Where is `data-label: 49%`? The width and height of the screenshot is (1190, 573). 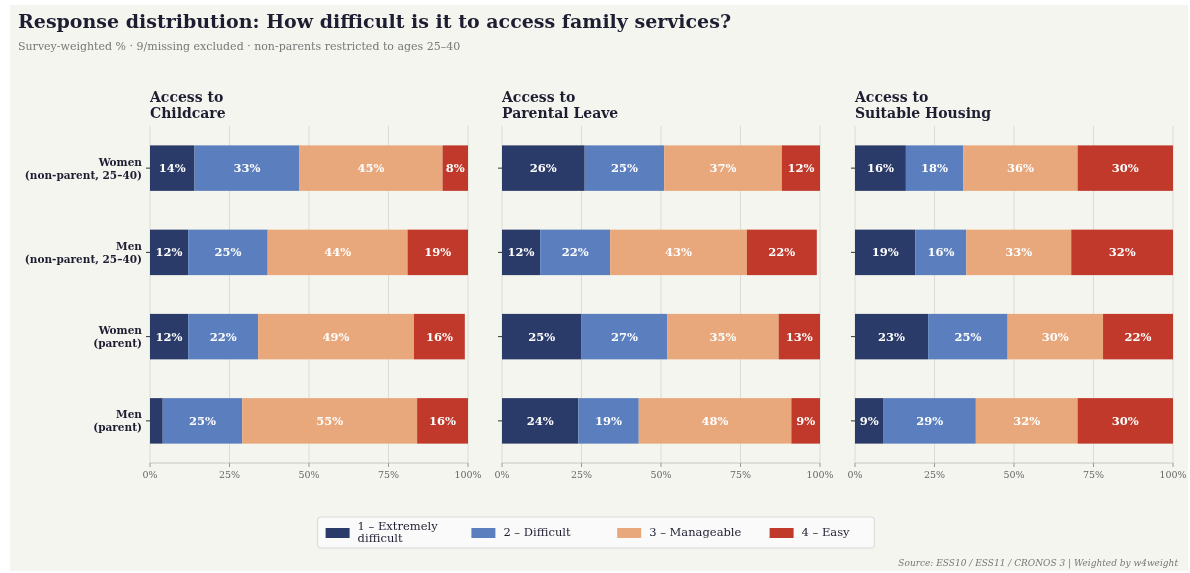 data-label: 49% is located at coordinates (336, 336).